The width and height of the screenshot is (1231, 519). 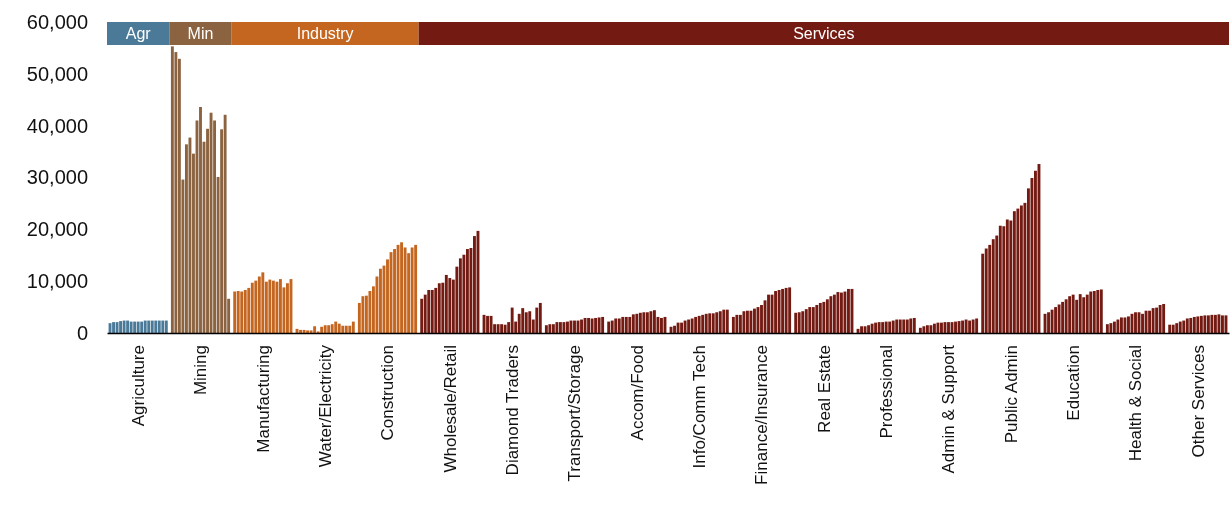 What do you see at coordinates (1198, 401) in the screenshot?
I see `x-tick-label: Other Services` at bounding box center [1198, 401].